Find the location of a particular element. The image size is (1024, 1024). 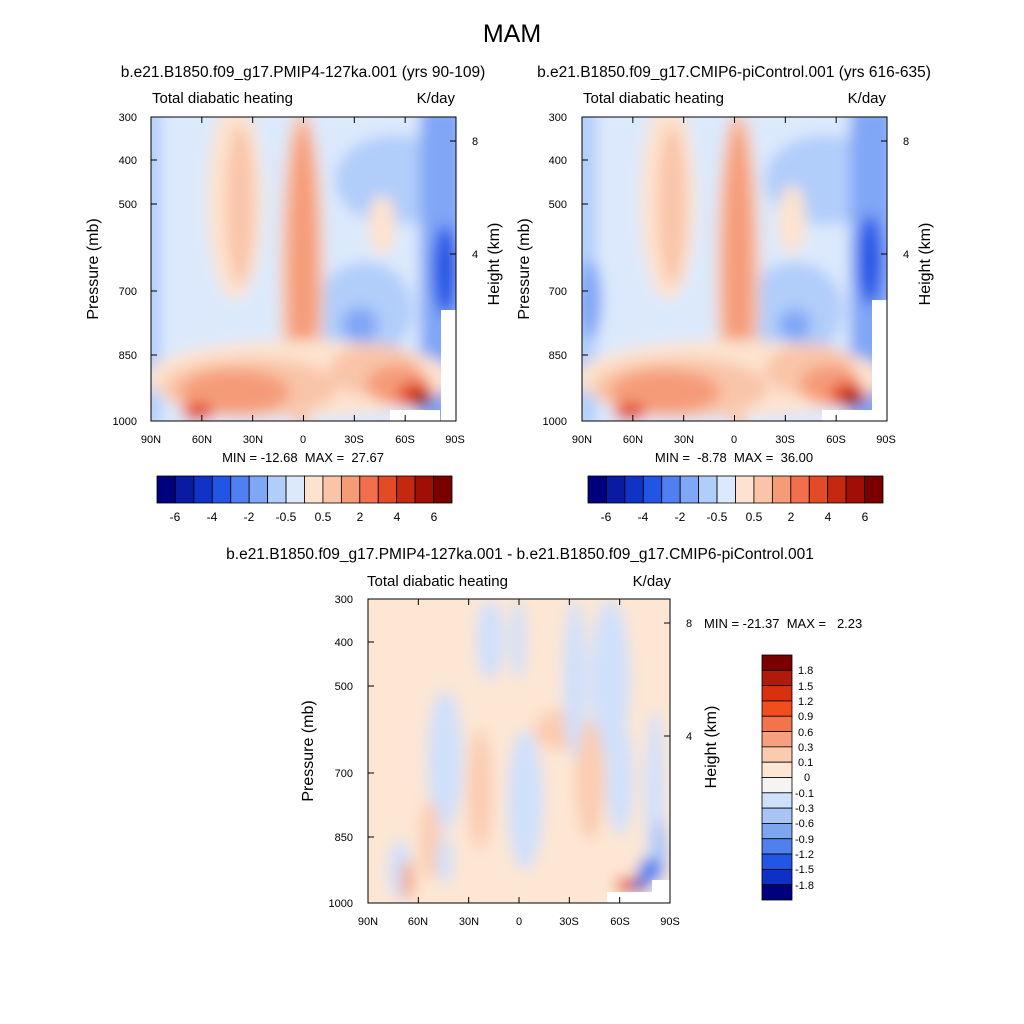

panel-pmip4-cbar-label-7: 6 is located at coordinates (434, 517).